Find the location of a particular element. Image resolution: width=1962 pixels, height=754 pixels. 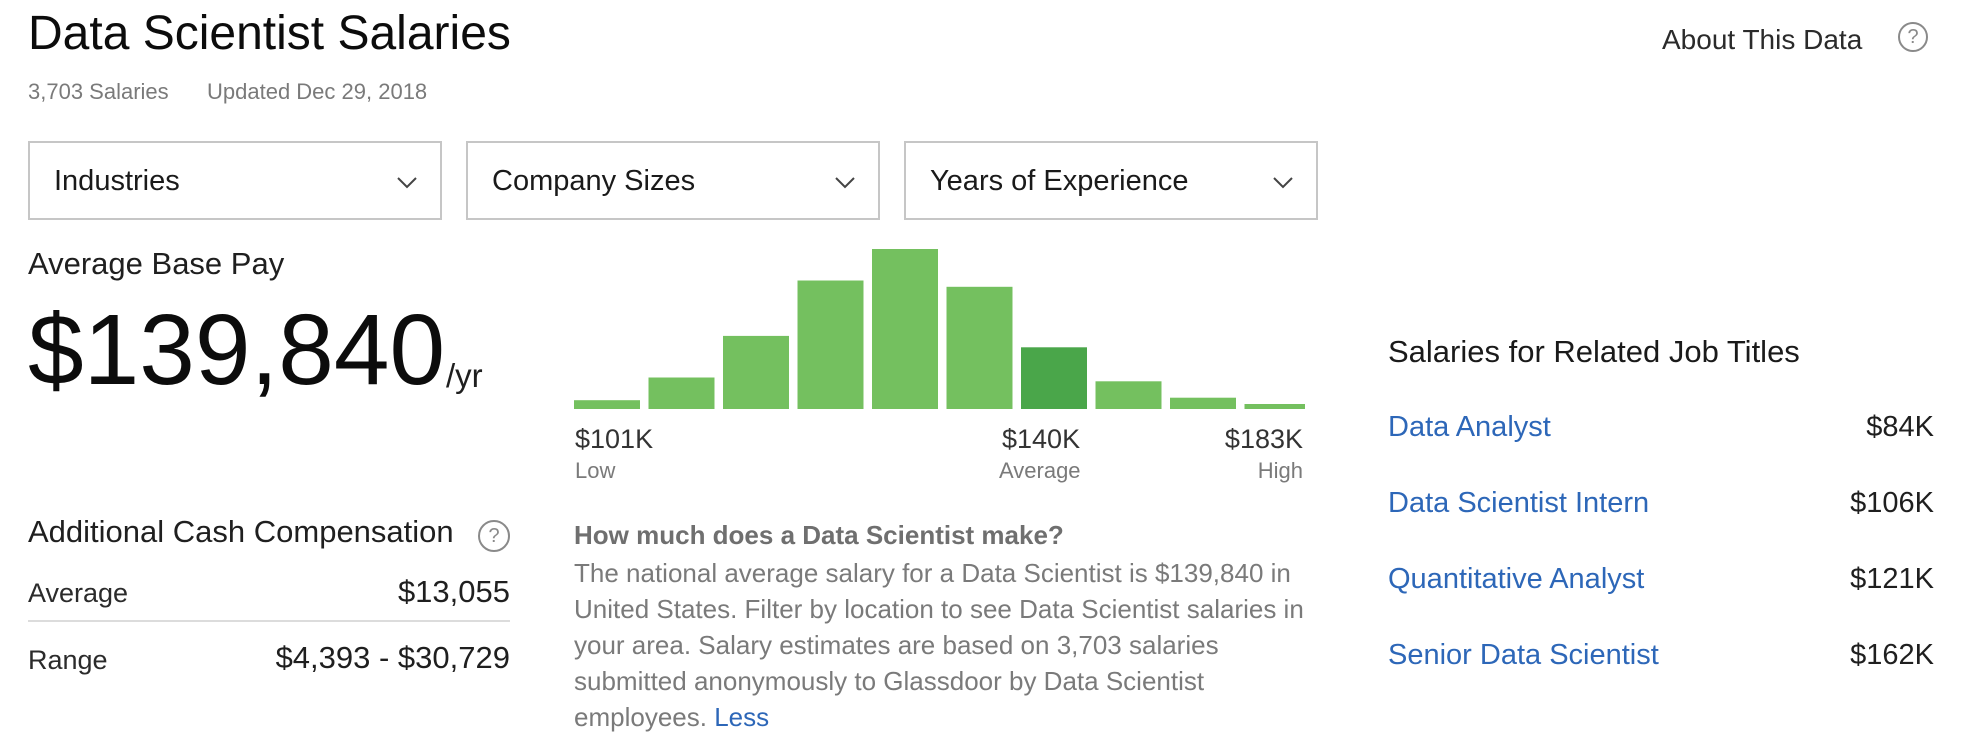

axis-average-value: $140K is located at coordinates (1041, 439).